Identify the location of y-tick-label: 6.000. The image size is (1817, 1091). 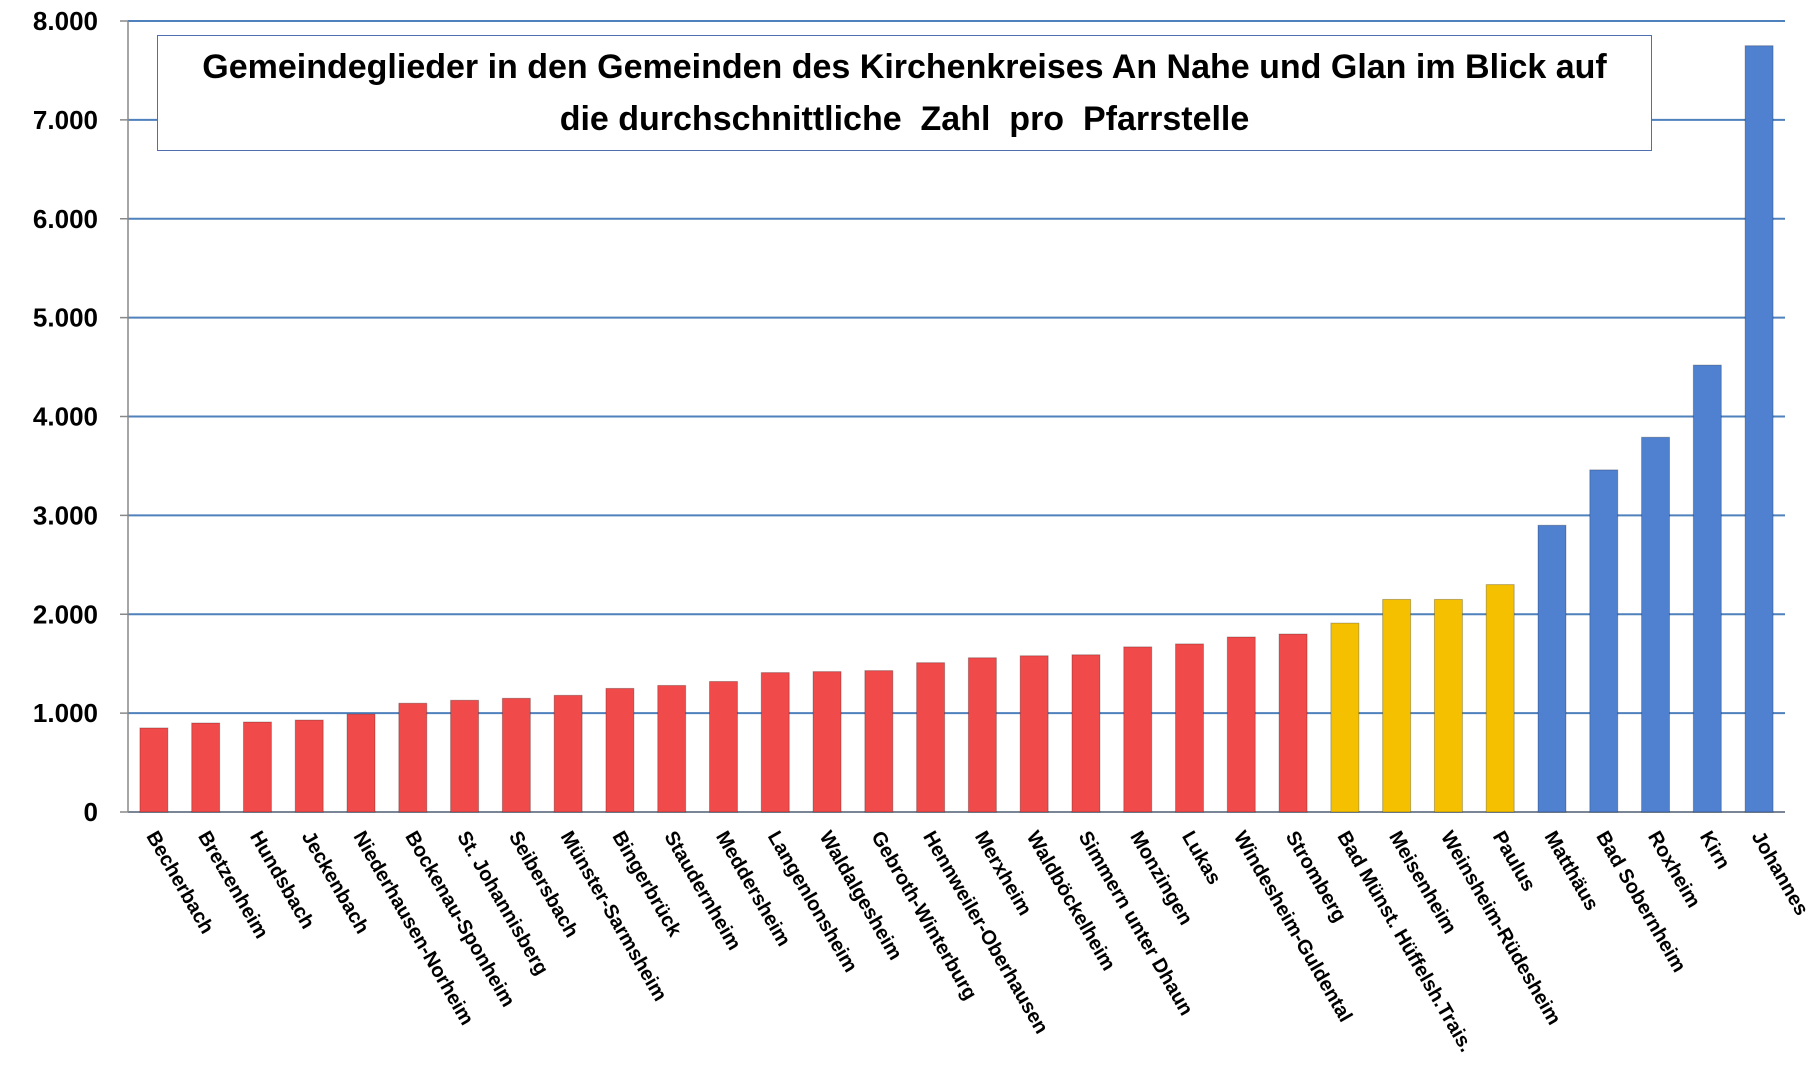
(65, 219).